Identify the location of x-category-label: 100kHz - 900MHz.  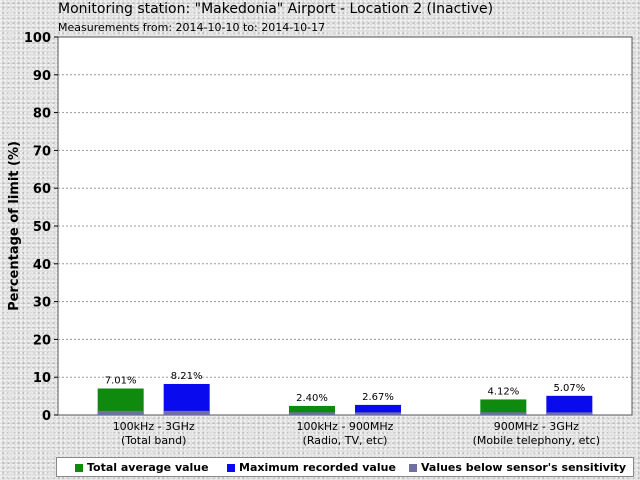
(345, 426).